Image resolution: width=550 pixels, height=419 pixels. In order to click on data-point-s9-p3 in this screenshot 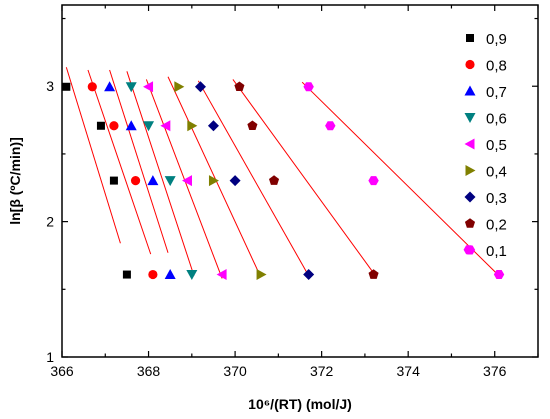, I will do `click(373, 181)`.